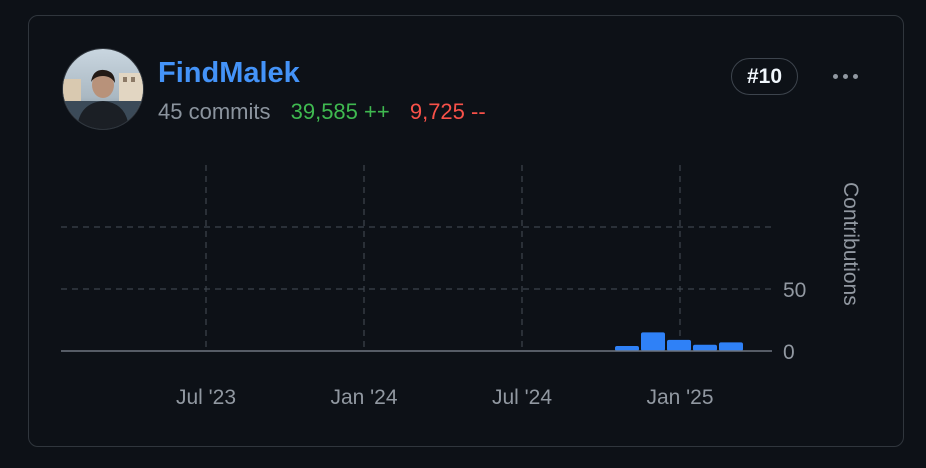 This screenshot has width=926, height=468. Describe the element at coordinates (445, 397) in the screenshot. I see `x-axis-ticks: Jul '23 Jan '24 Jul '24 Jan '25` at that location.